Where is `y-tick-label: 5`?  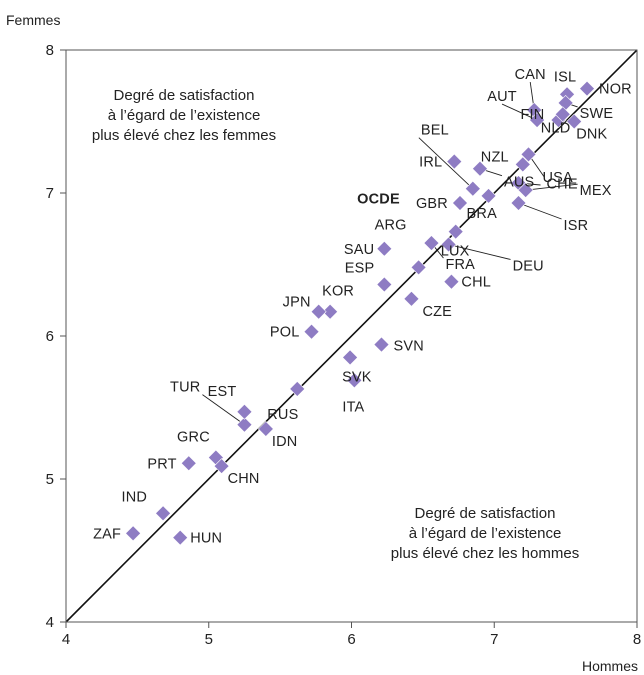 y-tick-label: 5 is located at coordinates (50, 479).